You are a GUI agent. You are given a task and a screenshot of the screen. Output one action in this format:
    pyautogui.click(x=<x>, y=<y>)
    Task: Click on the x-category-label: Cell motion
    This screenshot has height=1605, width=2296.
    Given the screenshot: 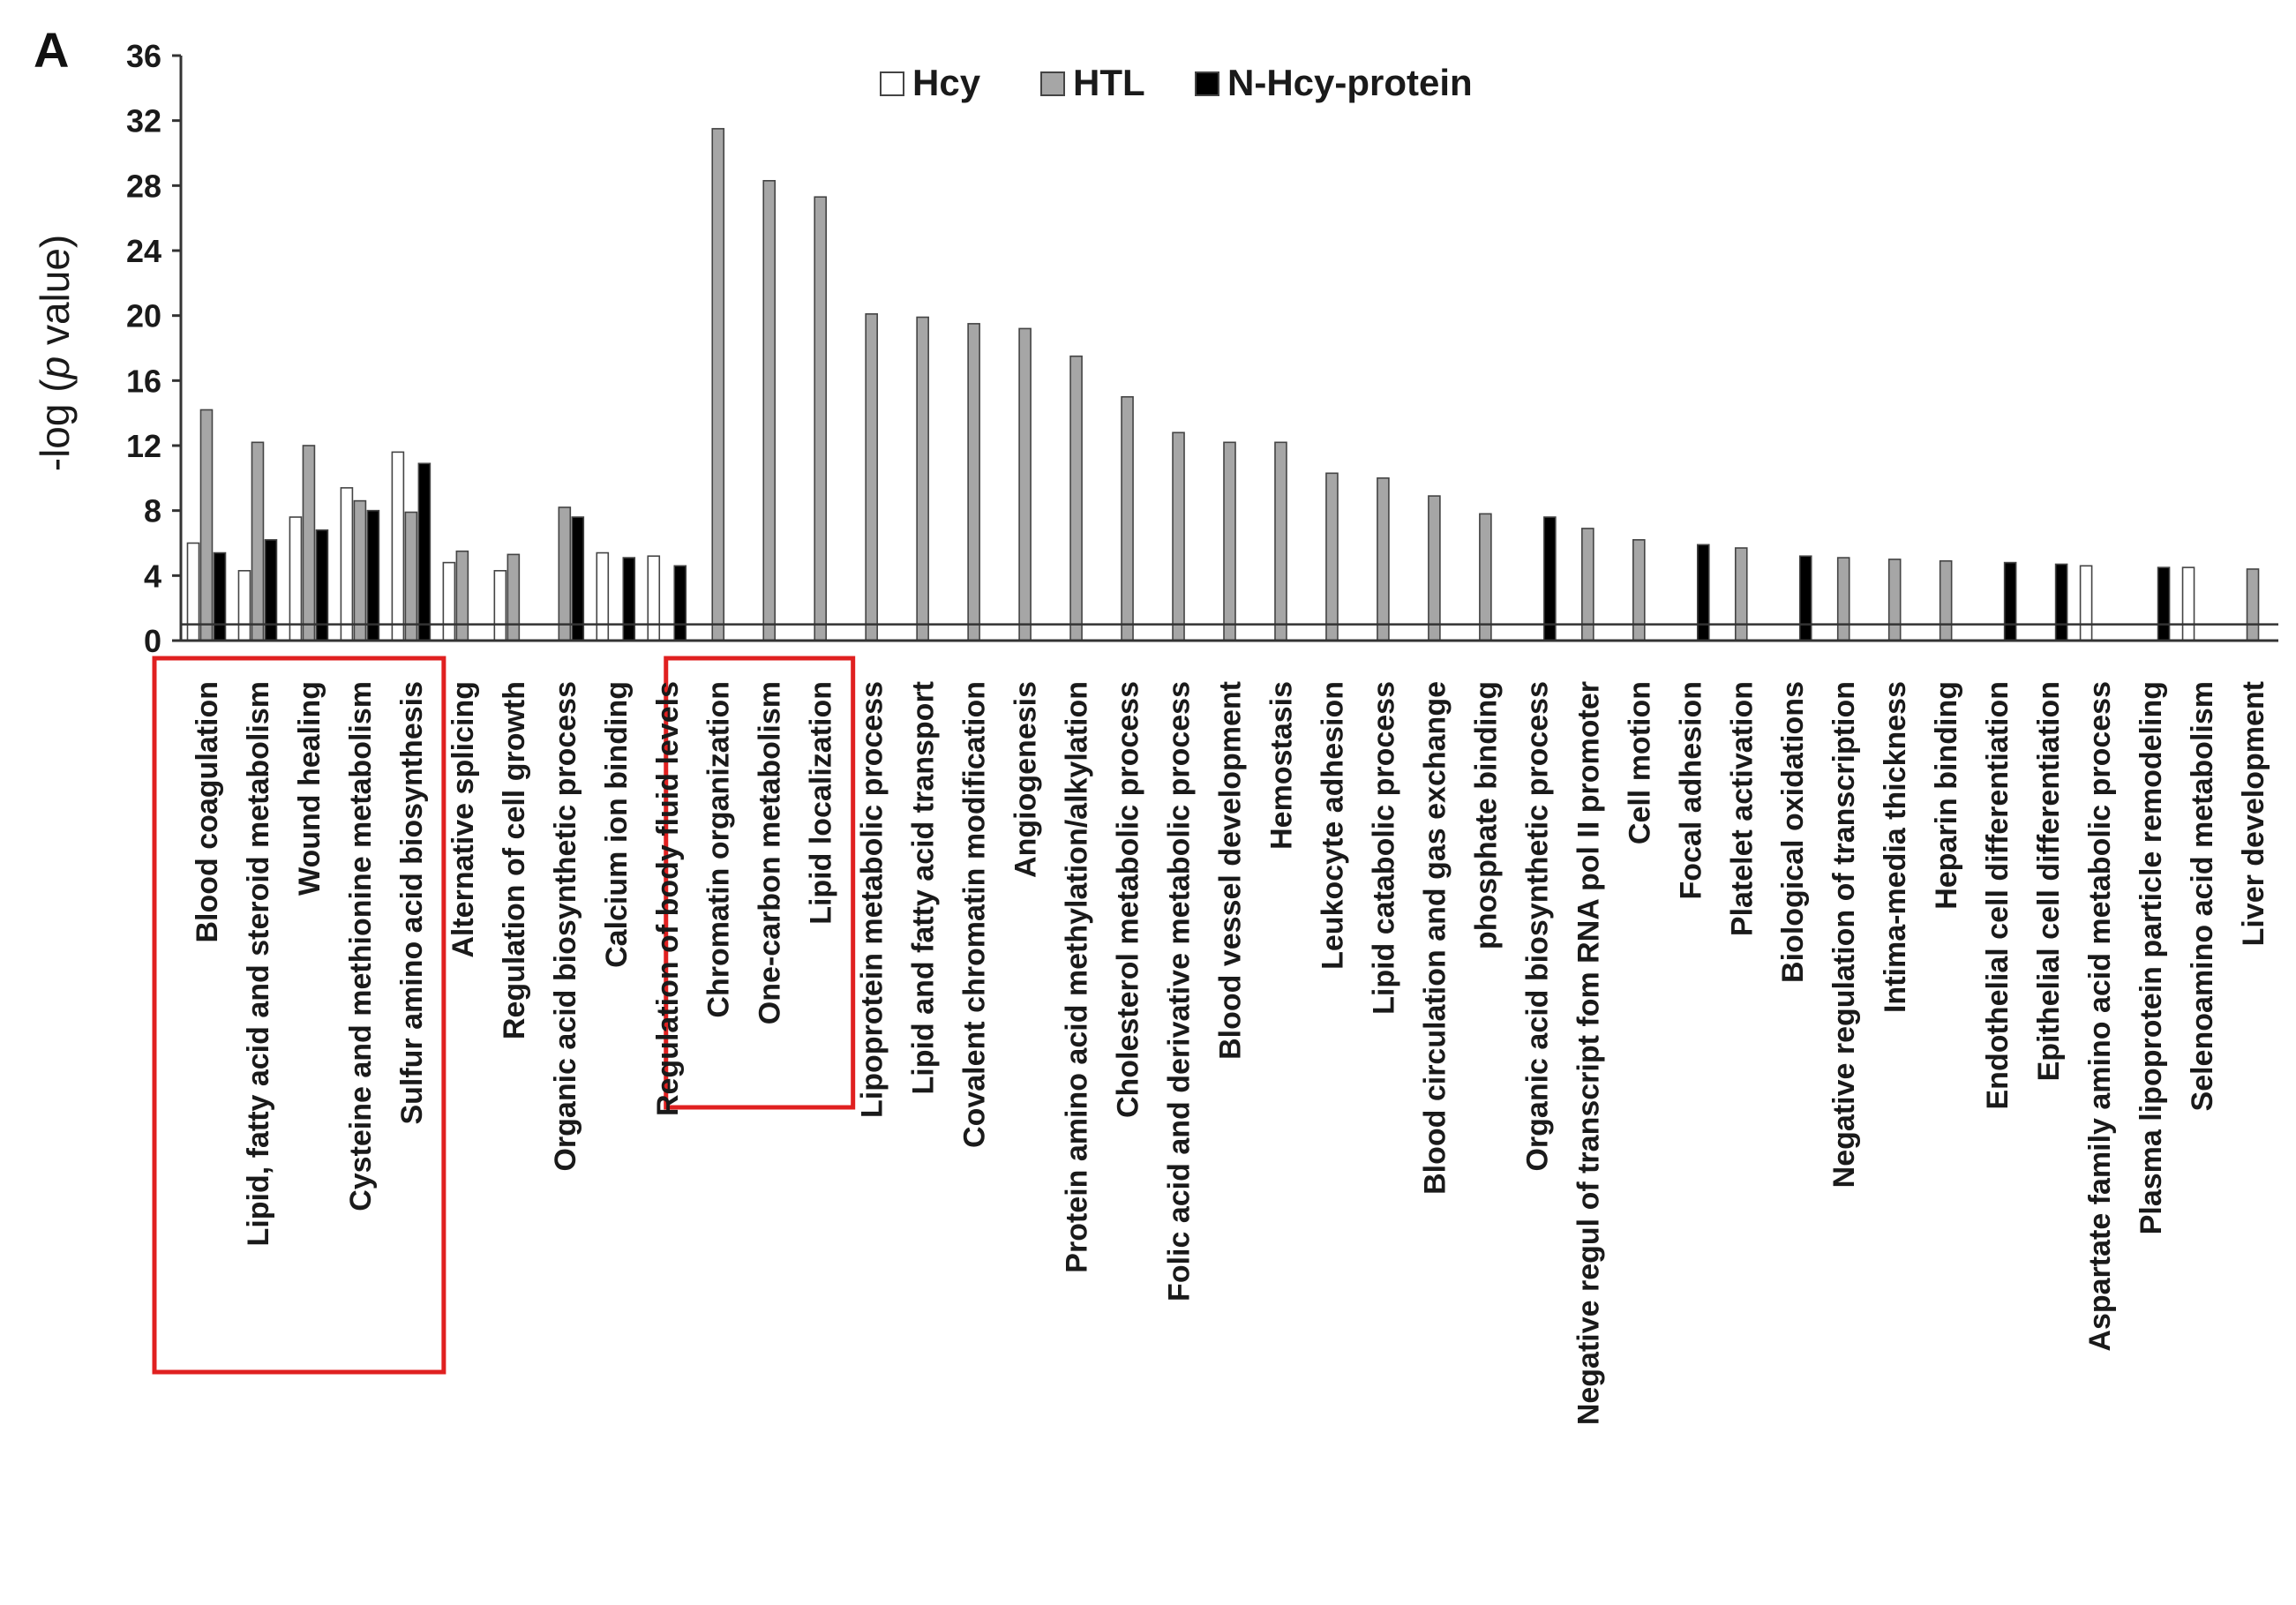 What is the action you would take?
    pyautogui.click(x=1639, y=762)
    